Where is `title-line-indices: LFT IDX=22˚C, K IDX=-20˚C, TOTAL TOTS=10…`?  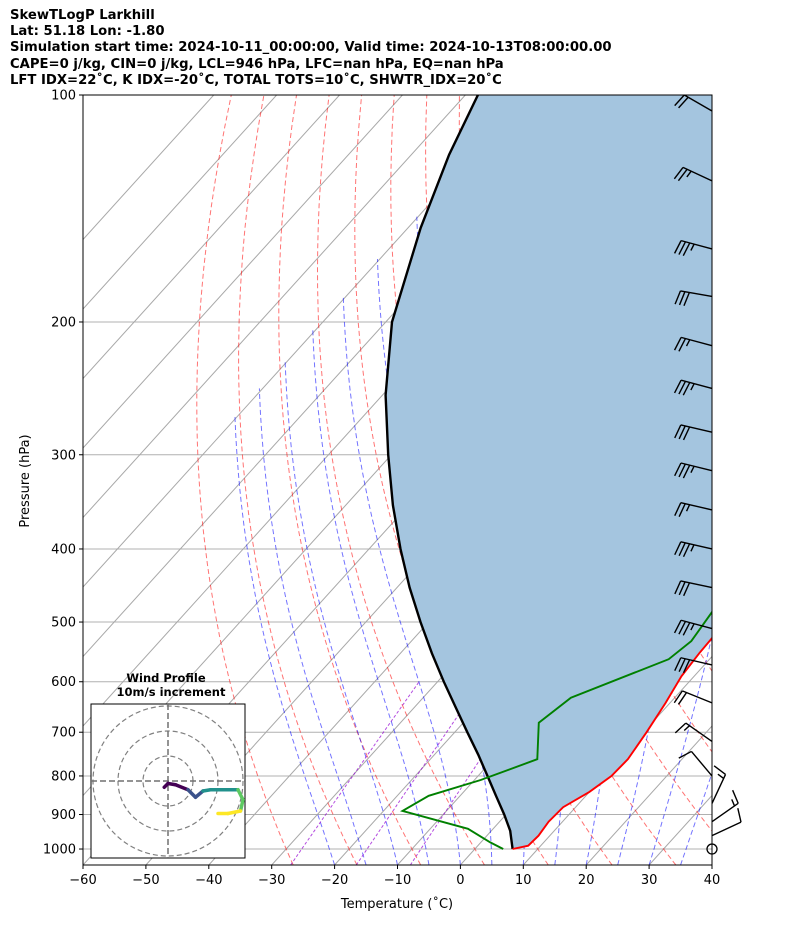 title-line-indices: LFT IDX=22˚C, K IDX=-20˚C, TOTAL TOTS=10… is located at coordinates (256, 80).